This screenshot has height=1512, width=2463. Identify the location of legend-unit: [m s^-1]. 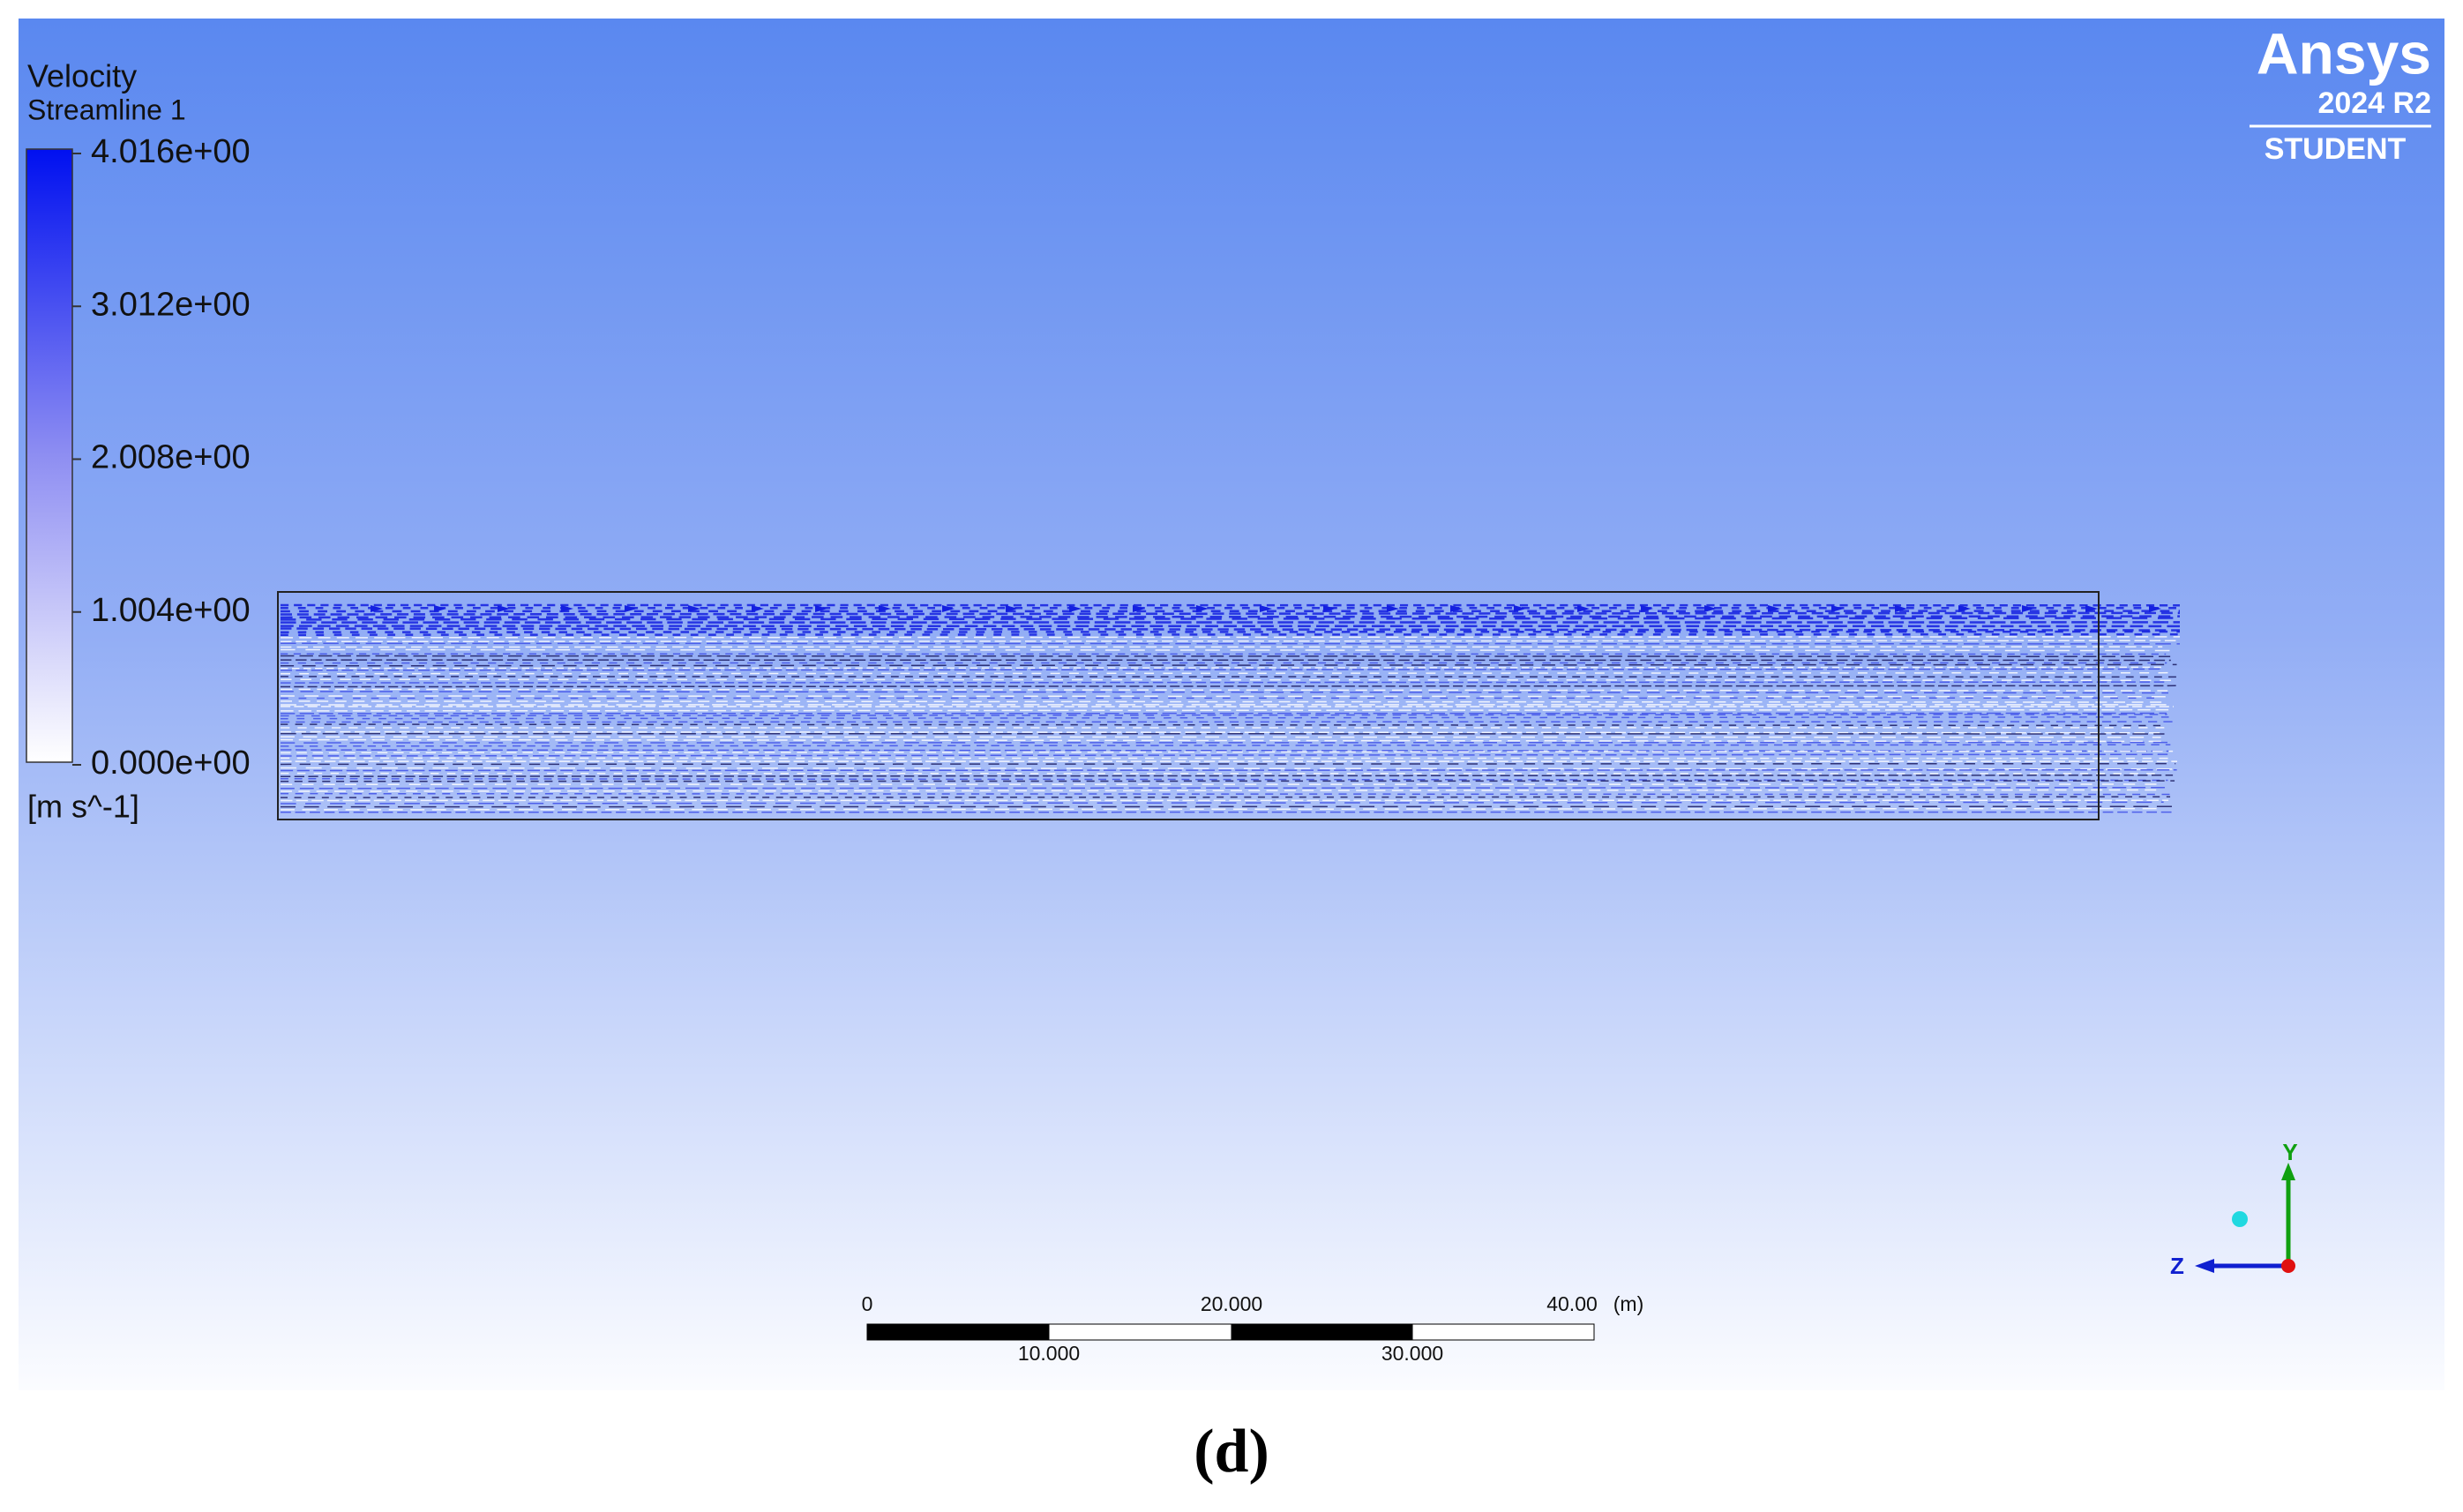
(83, 807).